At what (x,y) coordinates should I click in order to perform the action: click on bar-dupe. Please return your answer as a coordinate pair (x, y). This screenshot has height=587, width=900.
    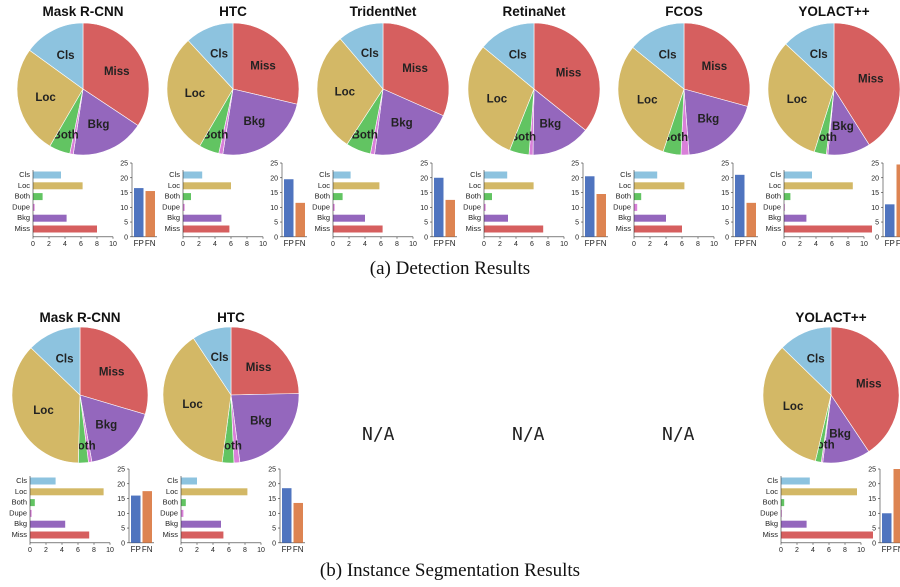
    Looking at the image, I should click on (334, 207).